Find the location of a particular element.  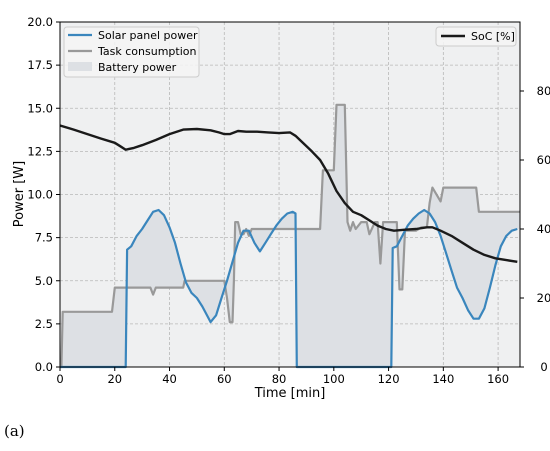

y-tick-label: 0.0 is located at coordinates (44, 367).